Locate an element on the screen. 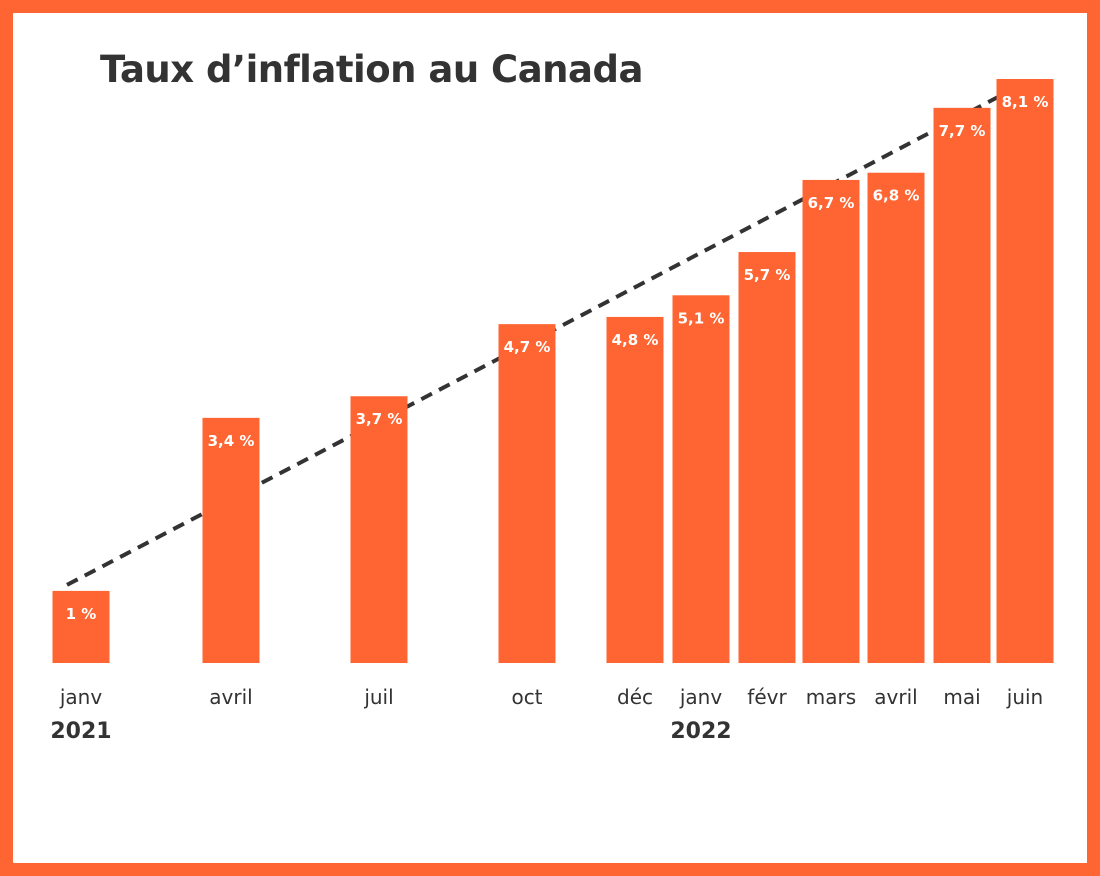  bar-value-label: 4,8 % is located at coordinates (635, 340).